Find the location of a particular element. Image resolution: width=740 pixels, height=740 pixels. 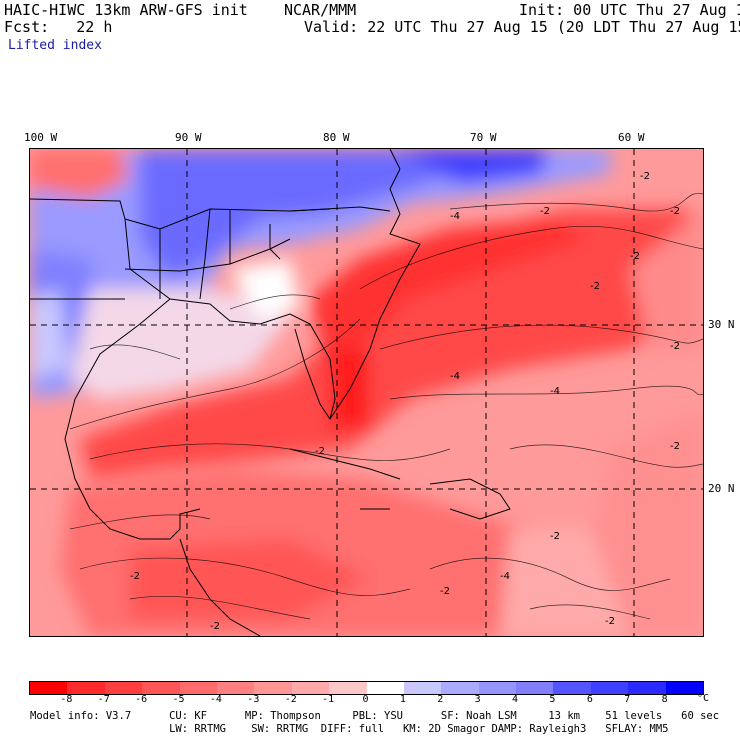

init-time: Init: 00 UTC Thu 27 Aug 15 is located at coordinates (629, 10).